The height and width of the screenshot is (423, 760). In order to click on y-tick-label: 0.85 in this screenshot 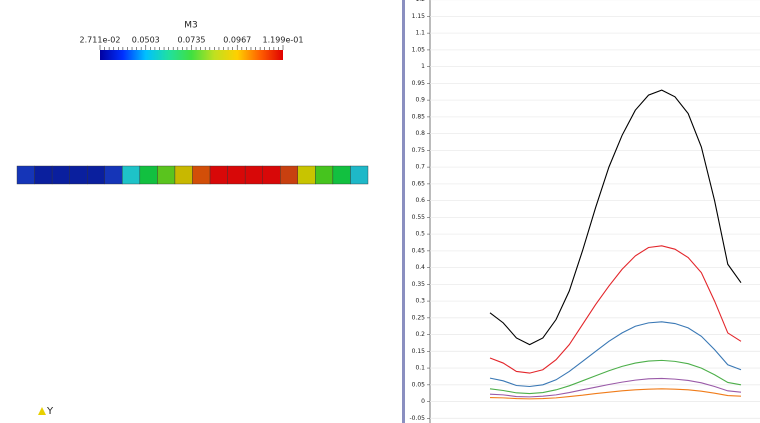, I will do `click(419, 116)`.